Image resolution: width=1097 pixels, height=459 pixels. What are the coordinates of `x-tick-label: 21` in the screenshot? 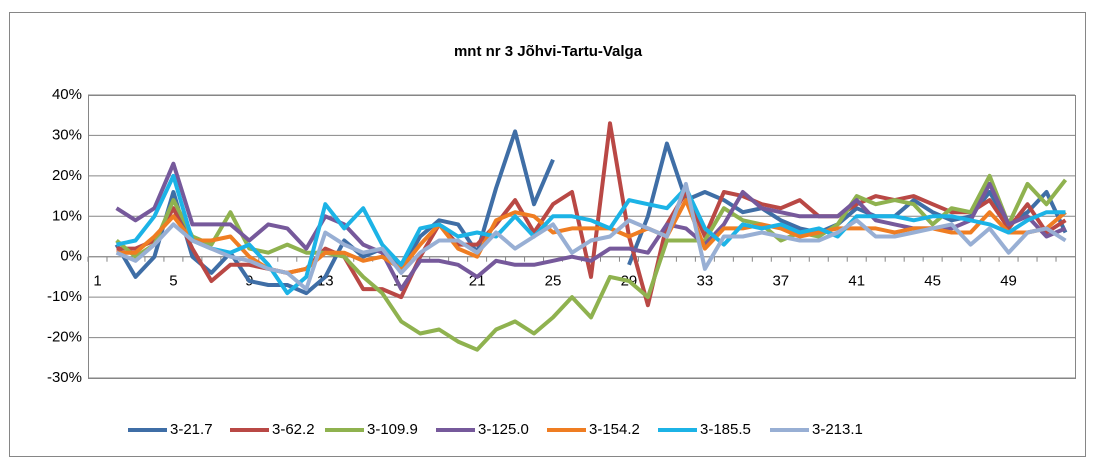 It's located at (477, 281).